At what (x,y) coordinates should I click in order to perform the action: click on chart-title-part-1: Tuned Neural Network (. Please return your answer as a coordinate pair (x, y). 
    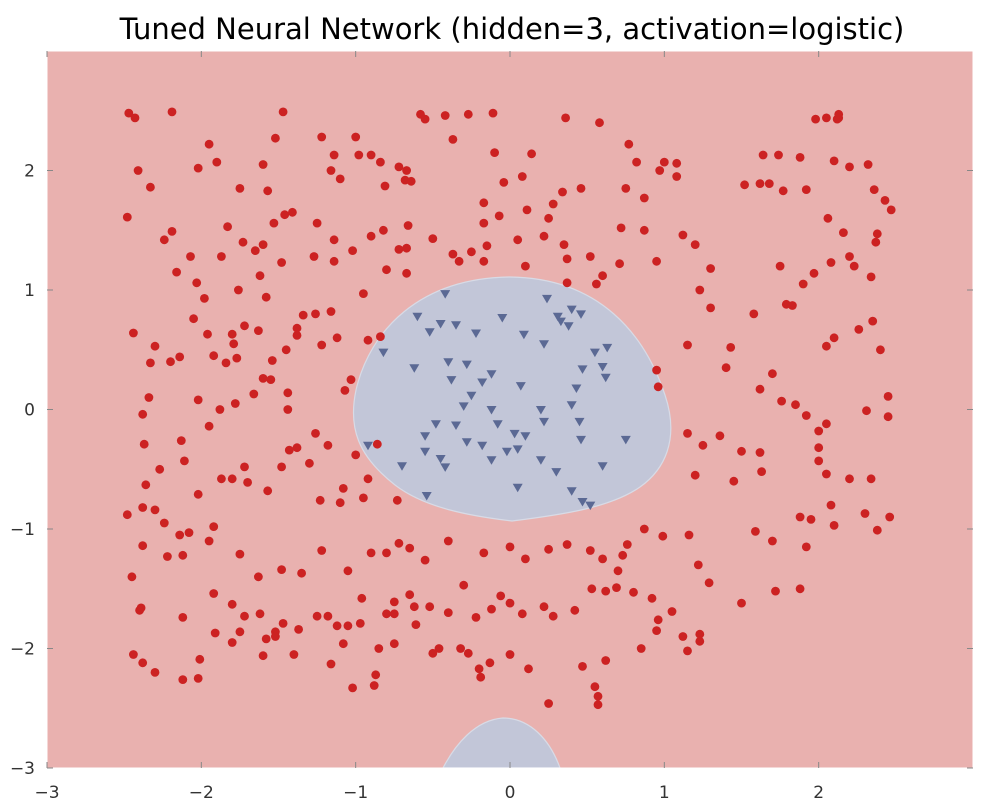
    Looking at the image, I should click on (290, 29).